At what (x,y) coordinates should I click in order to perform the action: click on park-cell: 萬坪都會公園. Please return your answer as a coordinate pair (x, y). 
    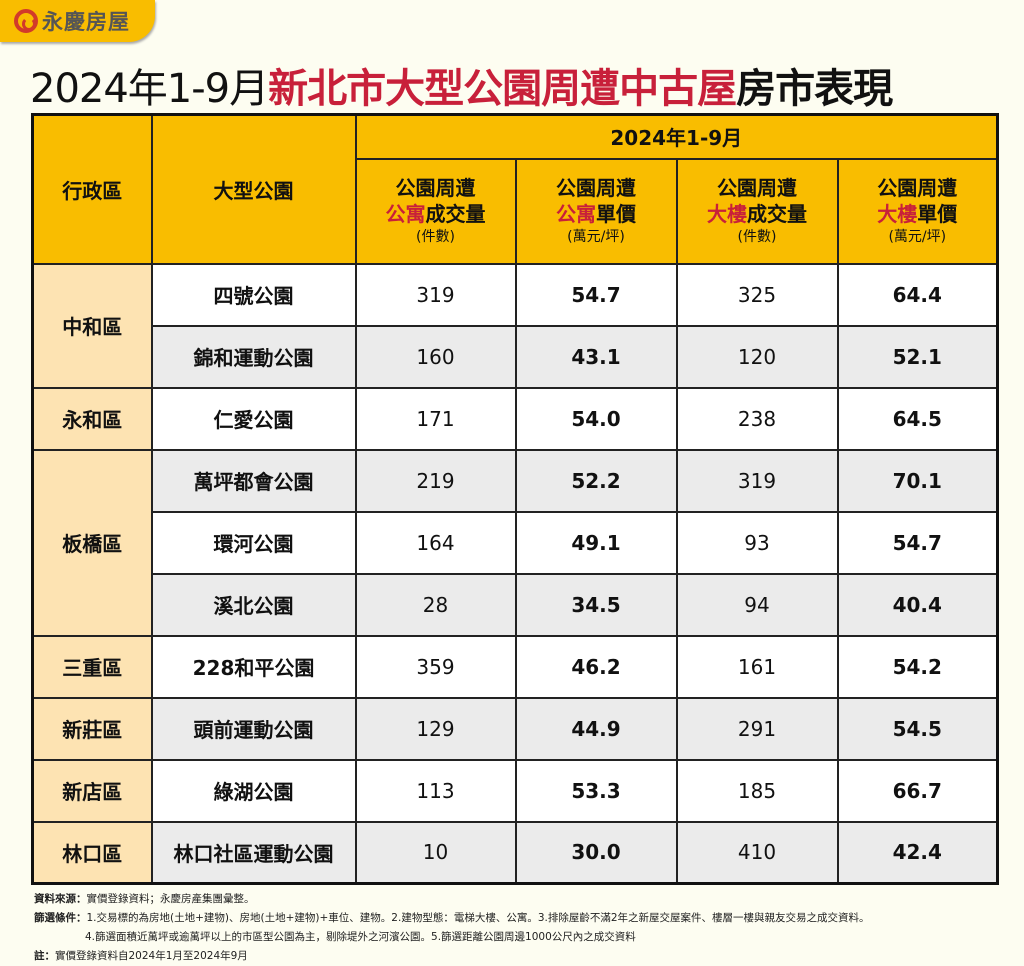
    Looking at the image, I should click on (253, 480).